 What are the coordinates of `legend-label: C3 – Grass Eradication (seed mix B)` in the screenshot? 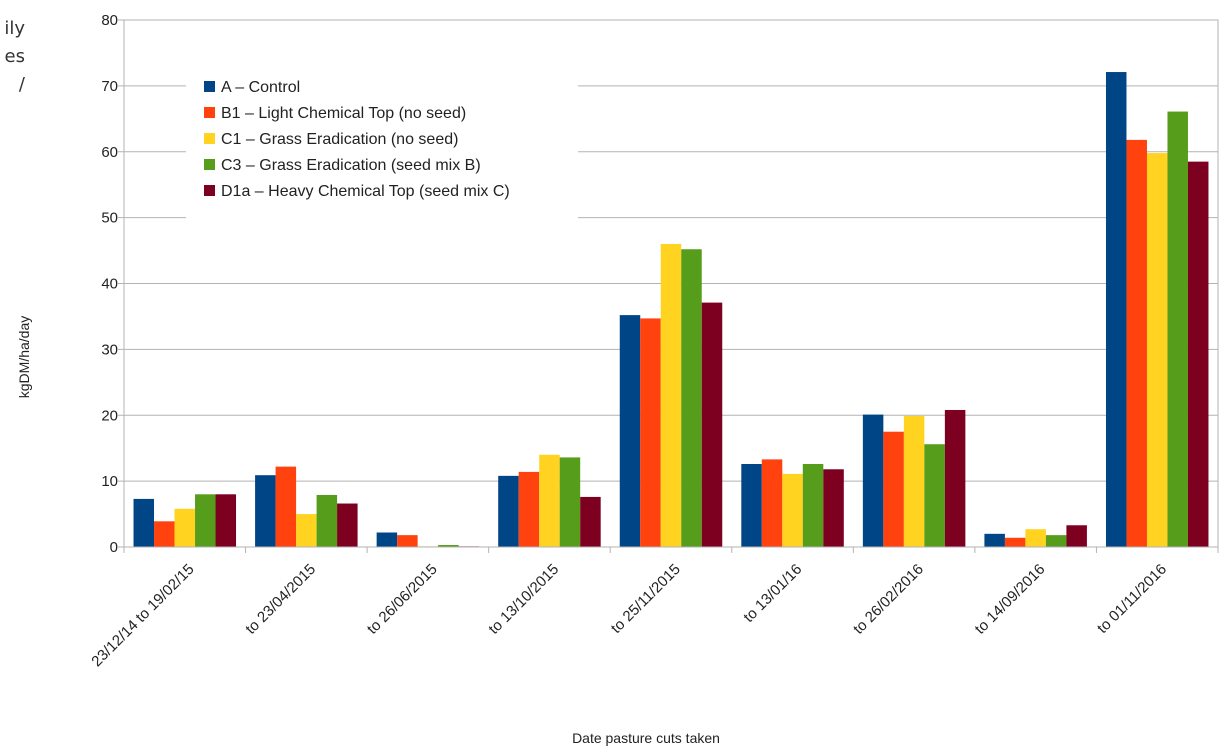 It's located at (351, 165).